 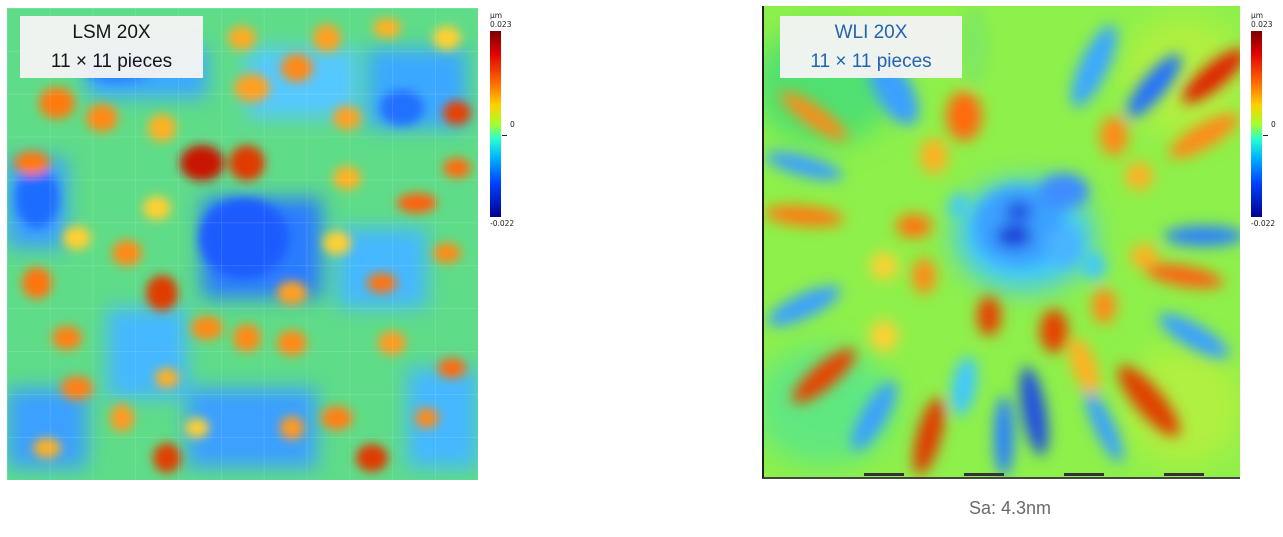 I want to click on lsm-scale-max: 0.023, so click(x=501, y=24).